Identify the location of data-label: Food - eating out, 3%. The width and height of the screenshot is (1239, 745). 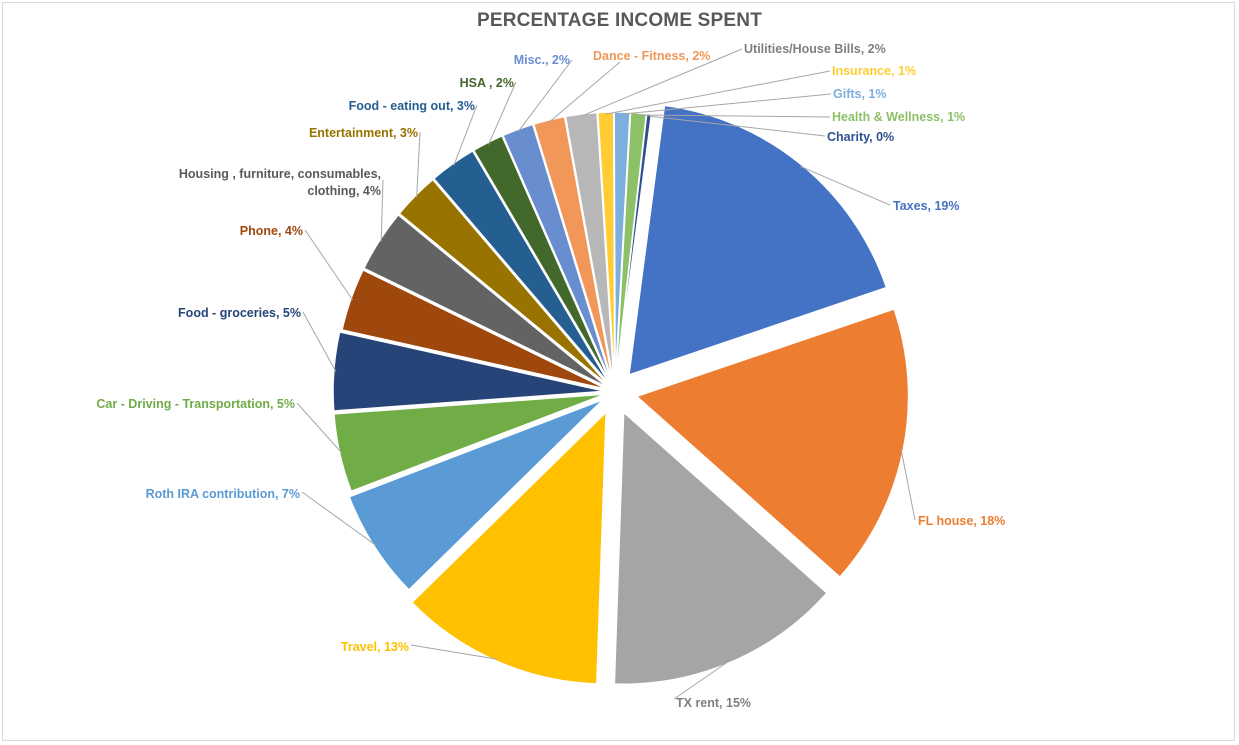
(412, 106).